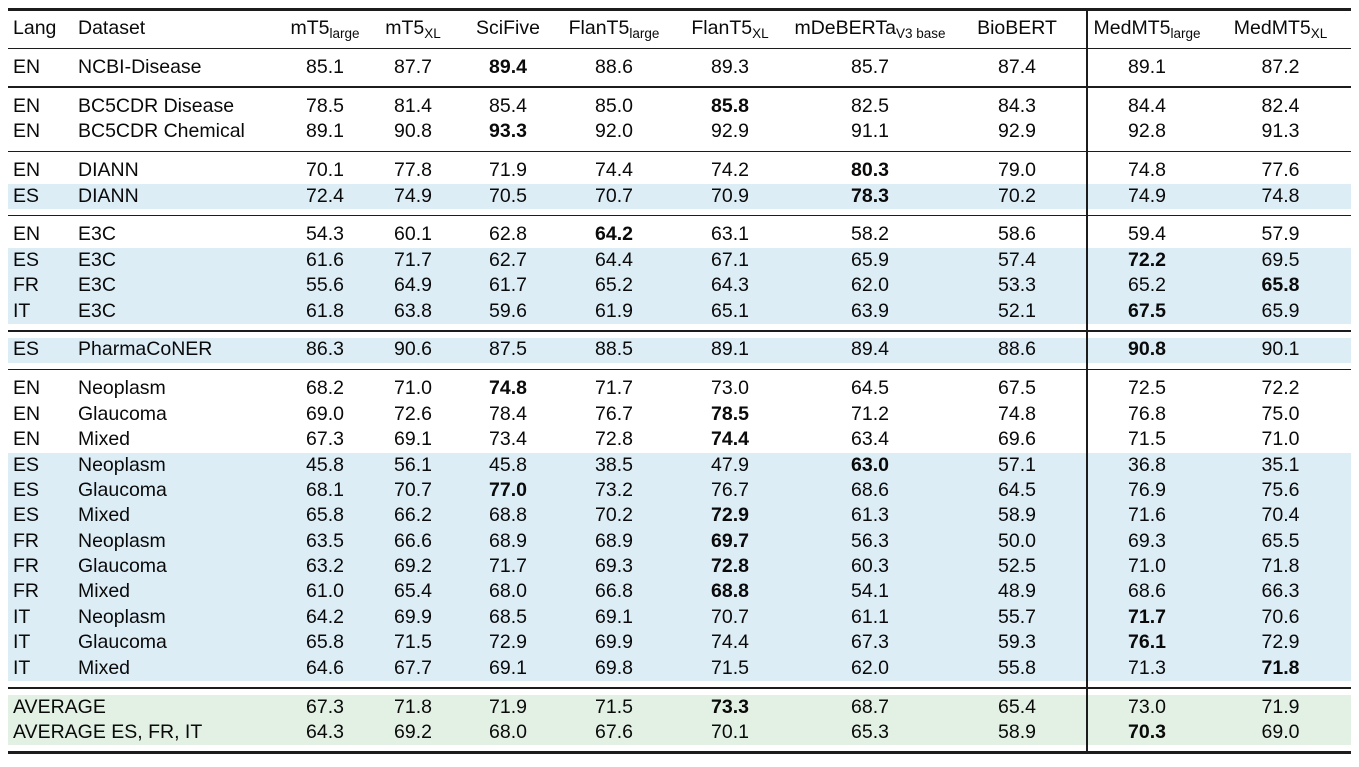 This screenshot has height=767, width=1359. What do you see at coordinates (140, 66) in the screenshot?
I see `dataset-cell: NCBI-Disease` at bounding box center [140, 66].